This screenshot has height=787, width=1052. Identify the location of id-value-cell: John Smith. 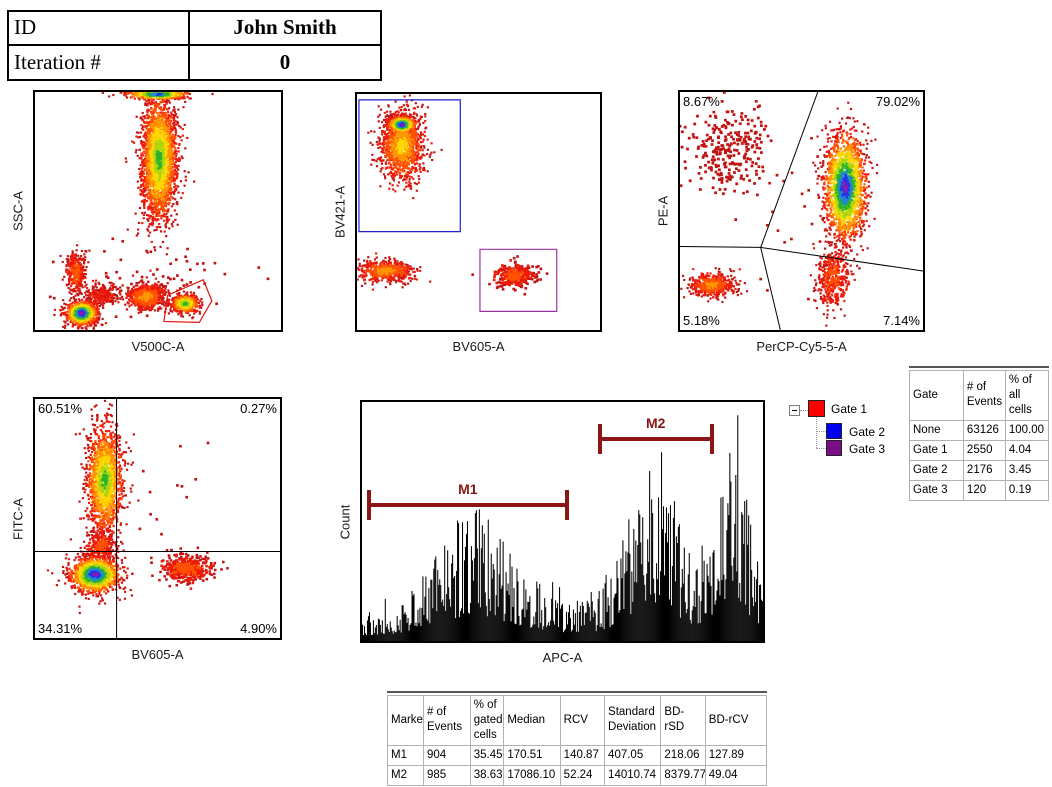
(285, 29).